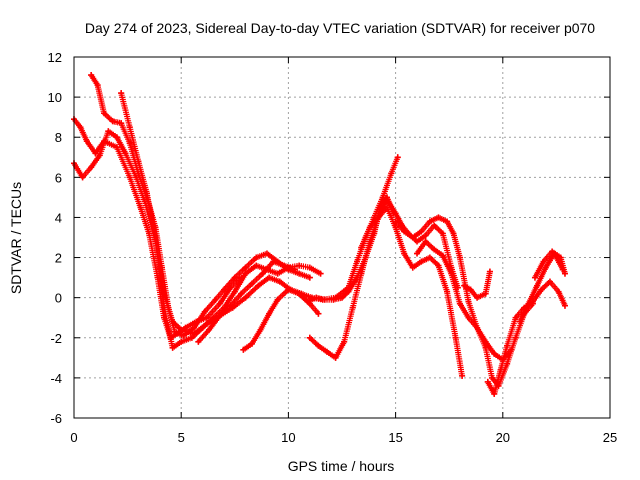 The height and width of the screenshot is (480, 640). What do you see at coordinates (55, 97) in the screenshot?
I see `y-tick-label: 10` at bounding box center [55, 97].